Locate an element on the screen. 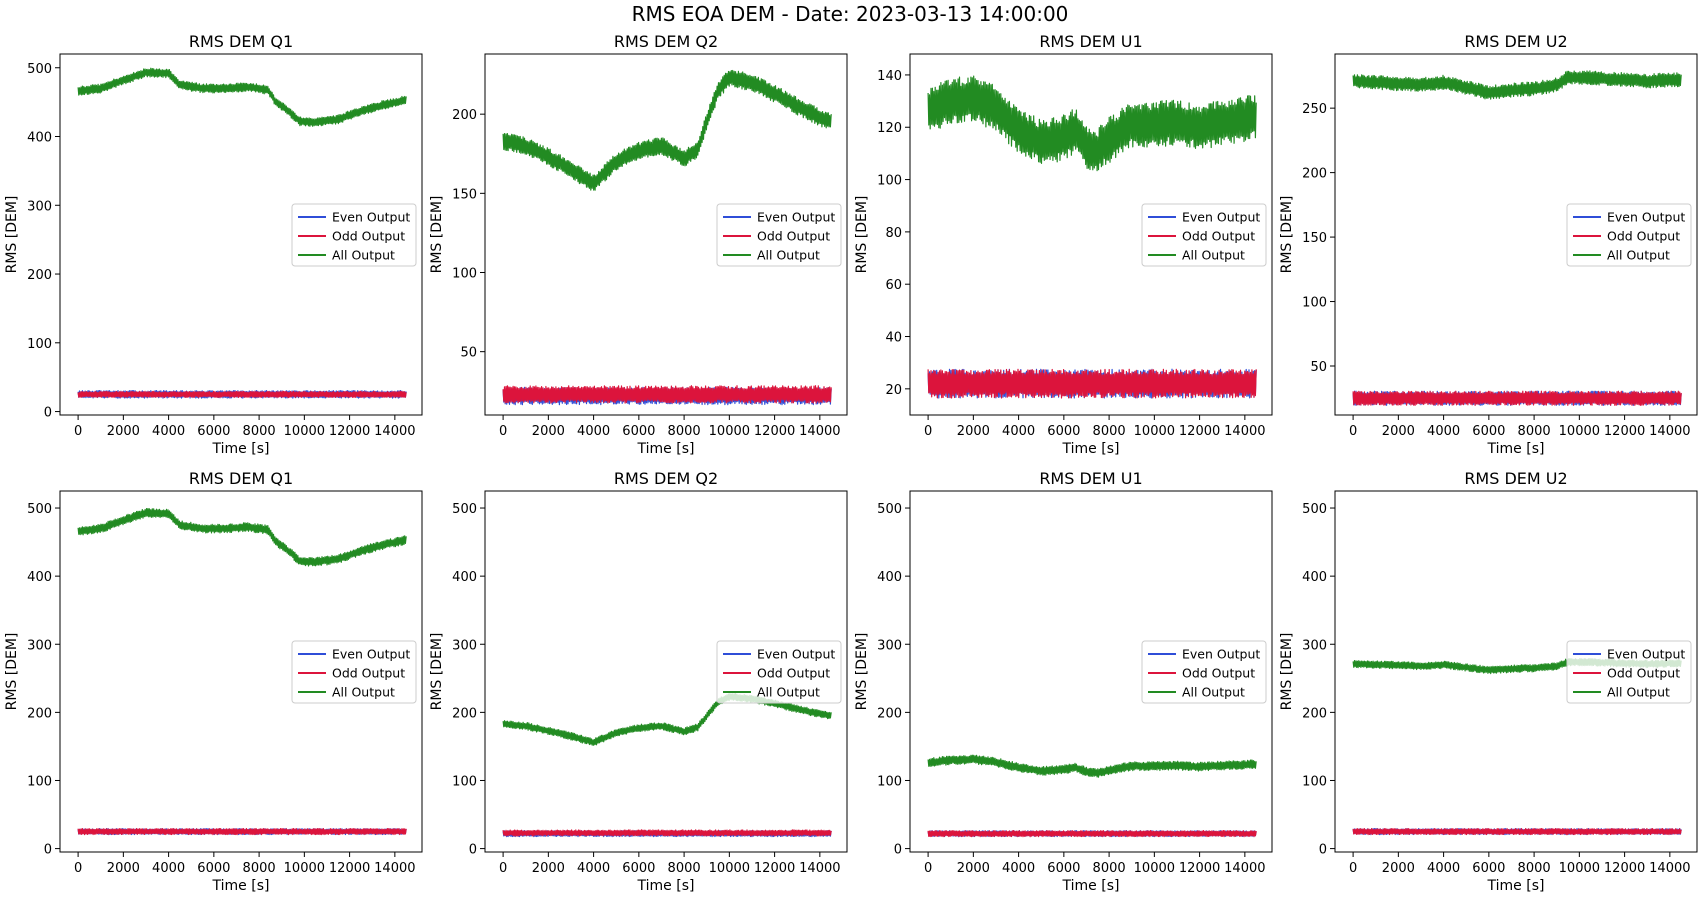  figure-title: RMS EOA DEM - Date: 2023-03-13 14:00:00 is located at coordinates (850, 14).